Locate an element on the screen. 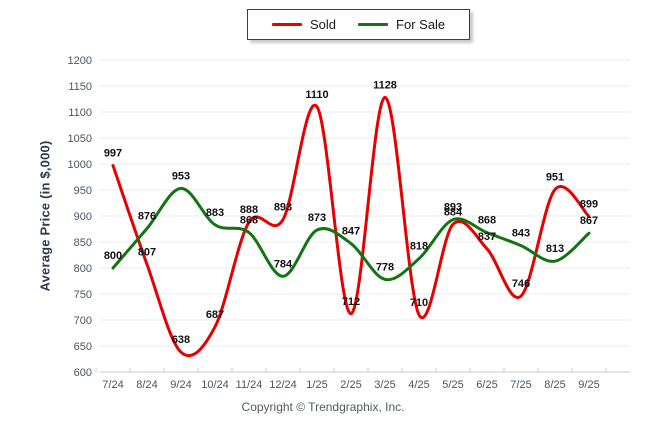  x-tick-label: 5/25 is located at coordinates (452, 385).